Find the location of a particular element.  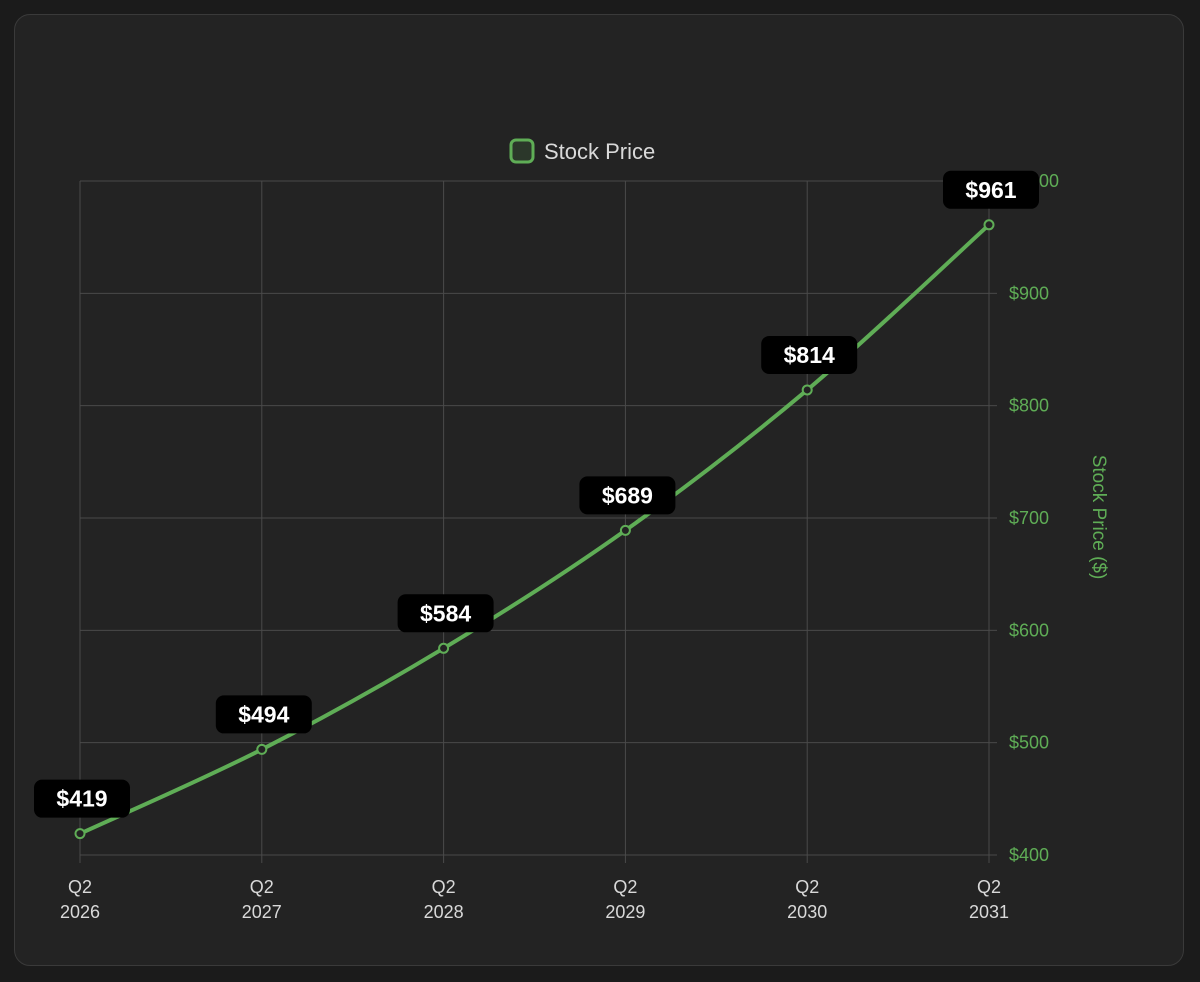

data-label-text: $419 is located at coordinates (81, 799).